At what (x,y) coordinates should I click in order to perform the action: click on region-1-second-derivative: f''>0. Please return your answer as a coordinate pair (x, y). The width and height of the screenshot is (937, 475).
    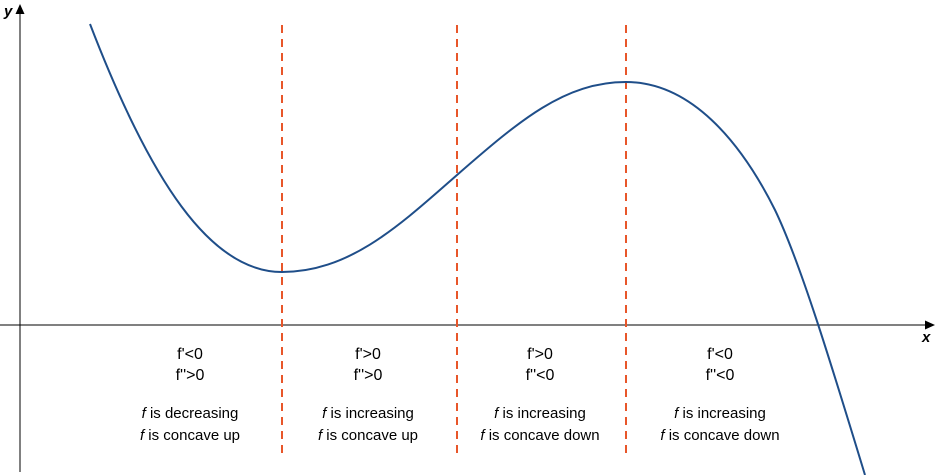
    Looking at the image, I should click on (190, 375).